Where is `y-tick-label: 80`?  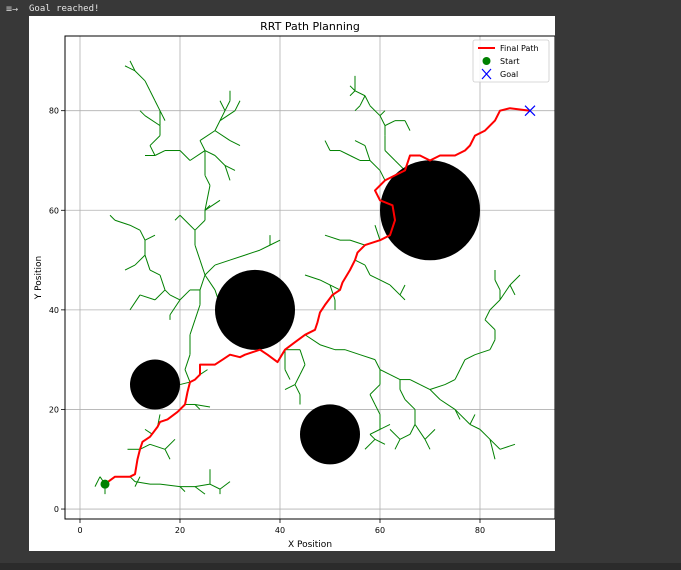 y-tick-label: 80 is located at coordinates (54, 111).